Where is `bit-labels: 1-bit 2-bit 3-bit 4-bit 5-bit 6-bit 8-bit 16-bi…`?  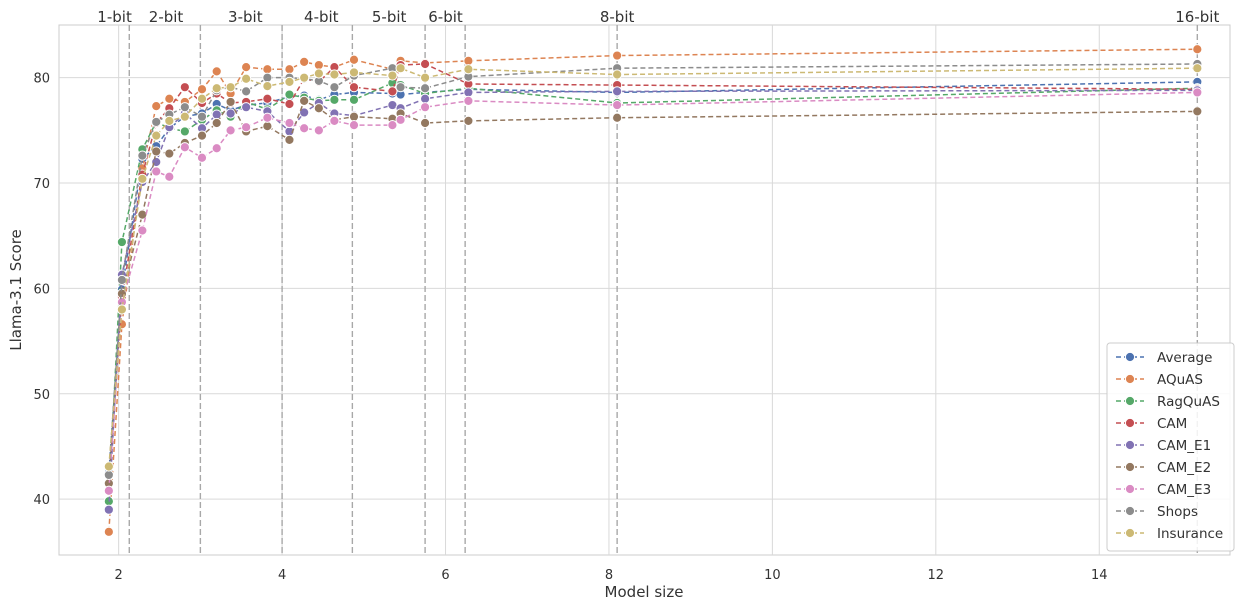 bit-labels: 1-bit 2-bit 3-bit 4-bit 5-bit 6-bit 8-bit 16-bi… is located at coordinates (658, 17).